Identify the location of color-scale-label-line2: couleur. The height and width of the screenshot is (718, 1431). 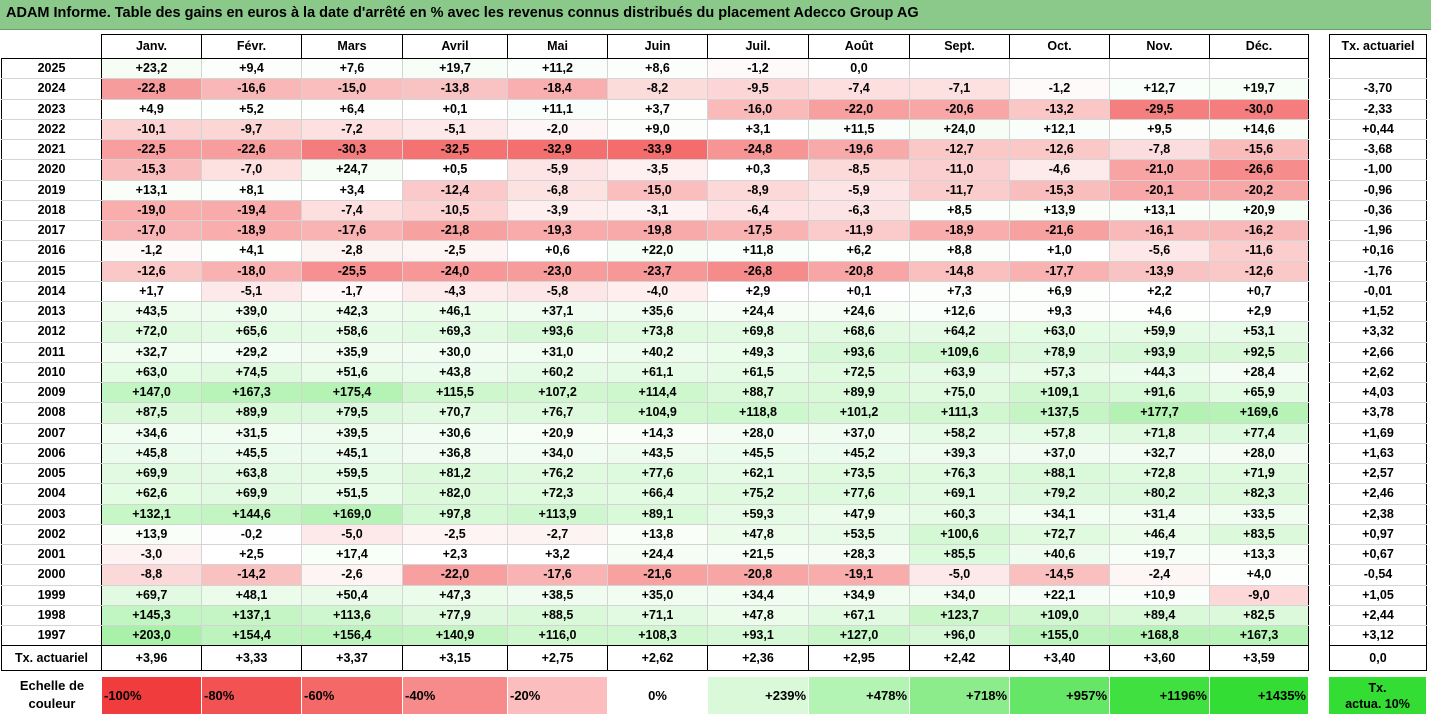
(52, 703).